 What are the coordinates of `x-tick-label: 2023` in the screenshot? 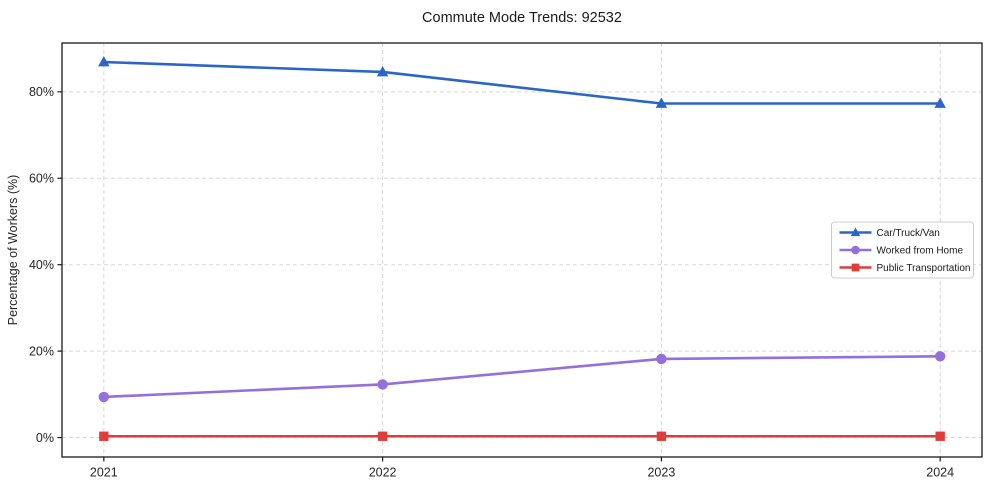 It's located at (661, 473).